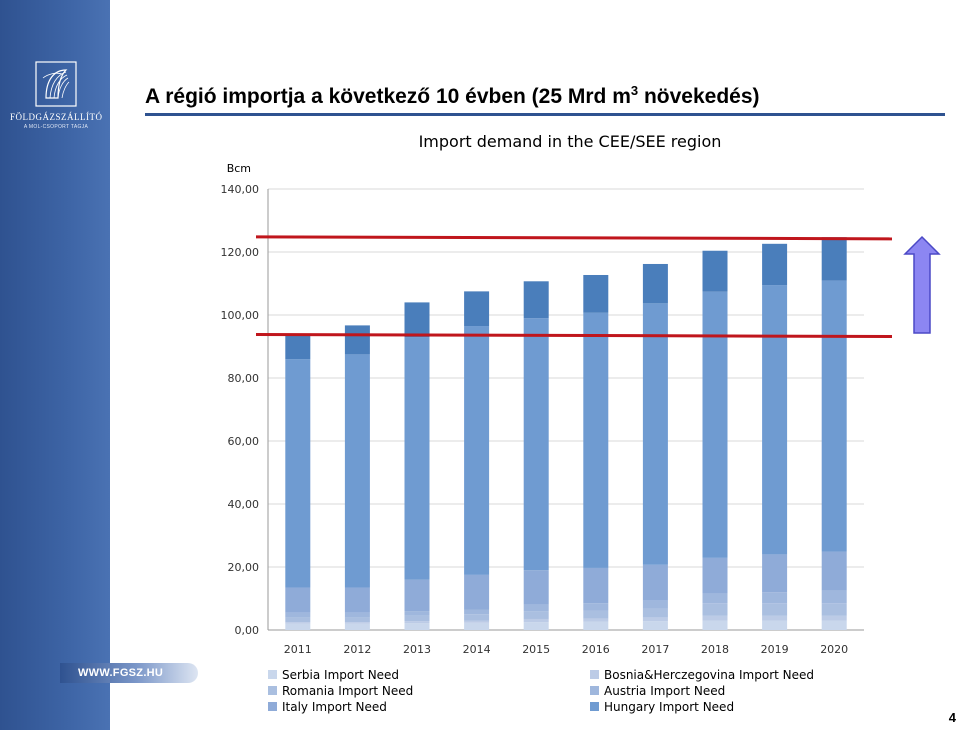 This screenshot has width=960, height=730. What do you see at coordinates (709, 675) in the screenshot?
I see `legend-label: Bosnia&Herczegovina Import Need` at bounding box center [709, 675].